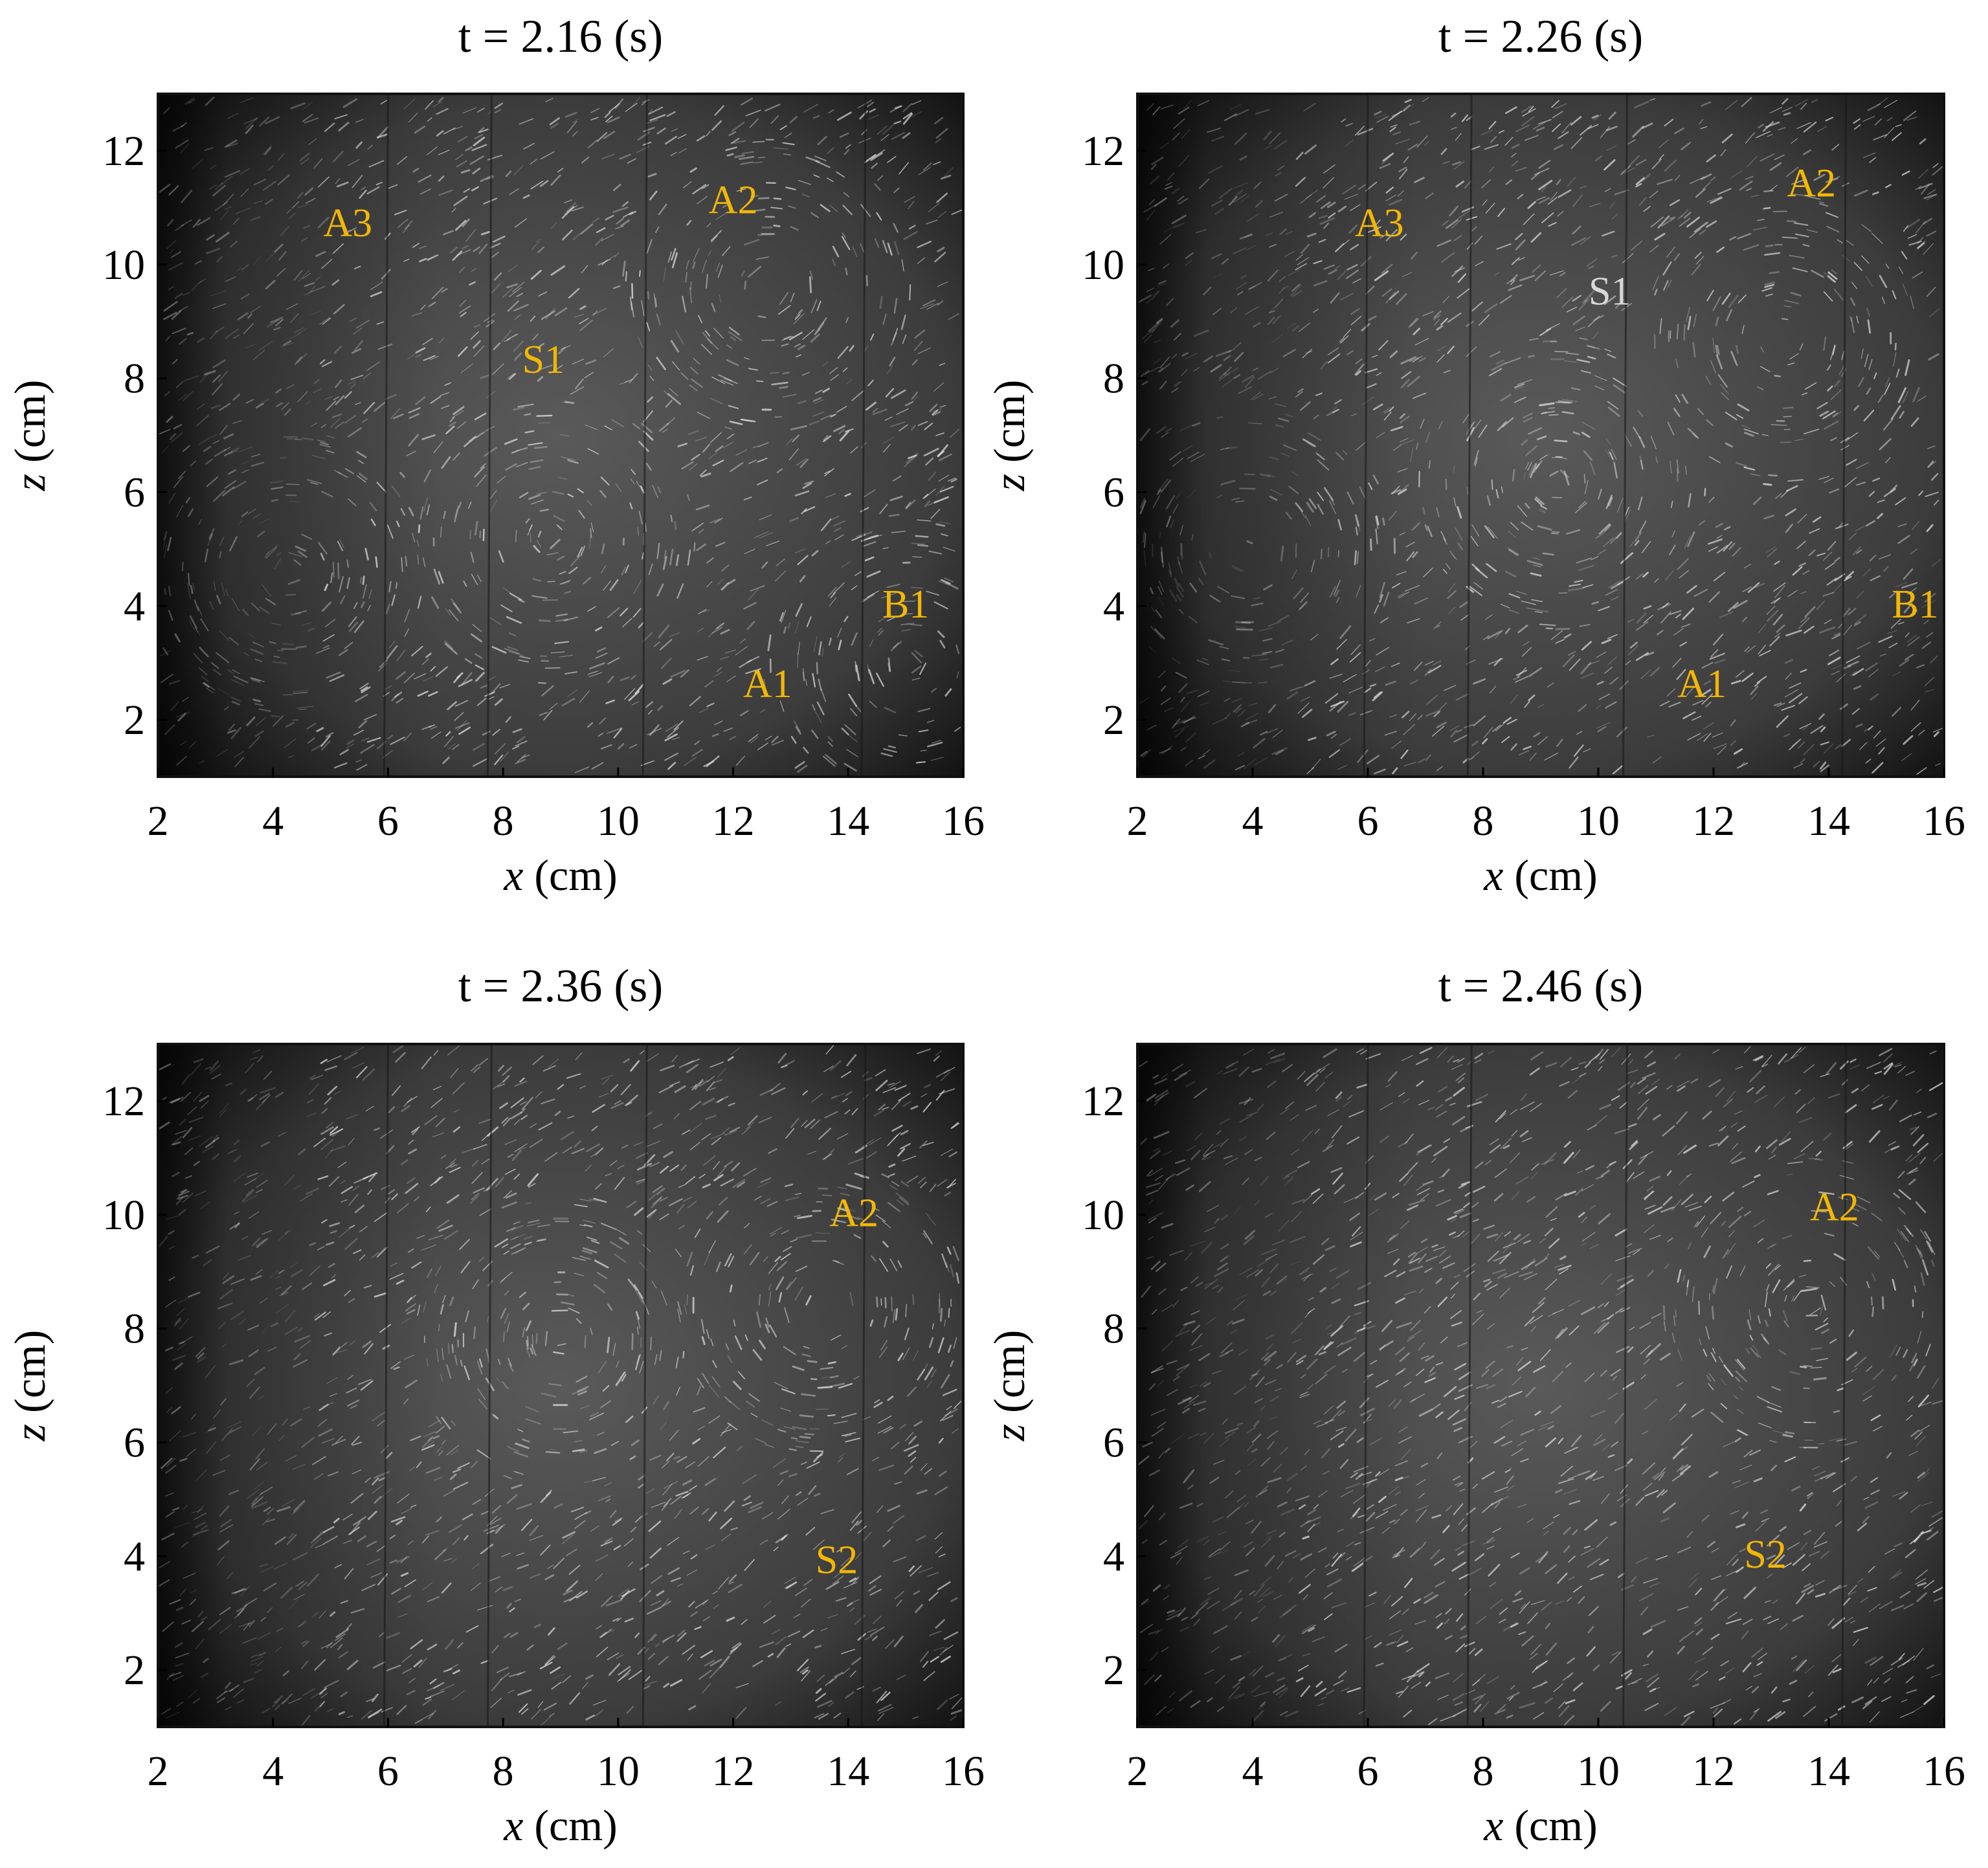 This screenshot has width=1988, height=1868. What do you see at coordinates (561, 36) in the screenshot?
I see `panel-title: t = 2.16 (s)` at bounding box center [561, 36].